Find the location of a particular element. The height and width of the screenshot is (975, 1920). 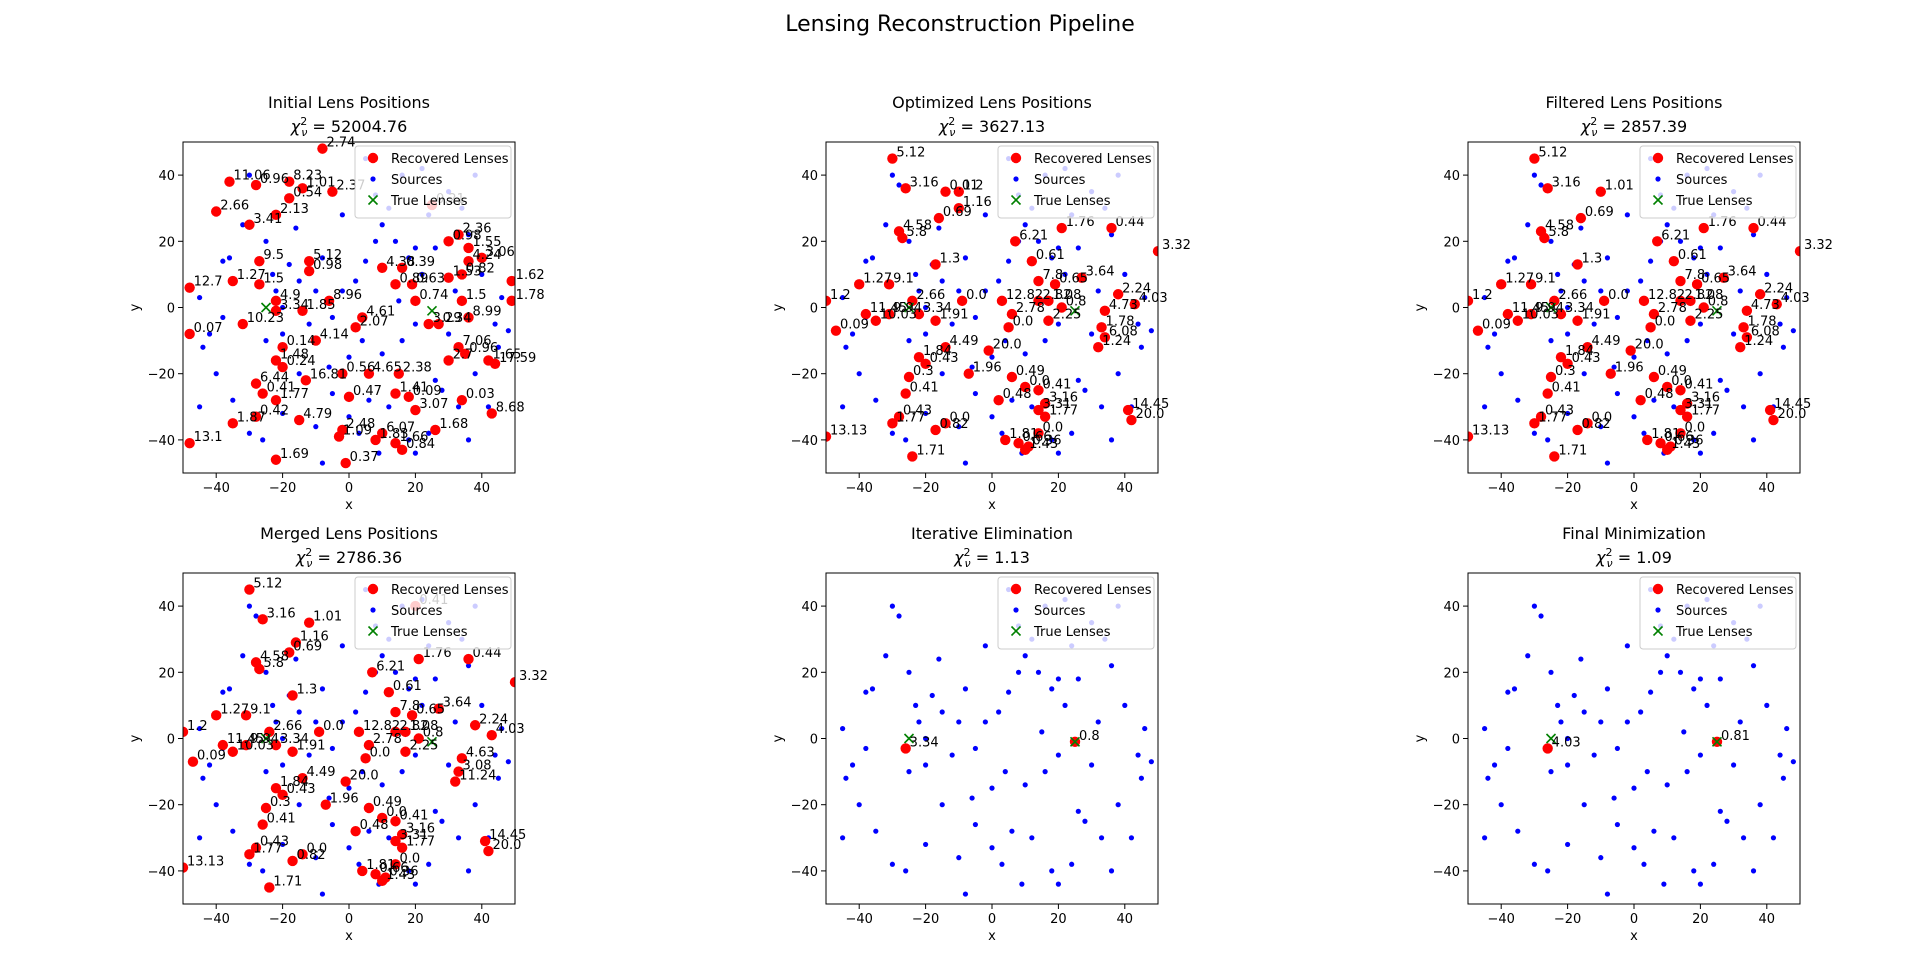

lens-label: 0.89 is located at coordinates (413, 278).